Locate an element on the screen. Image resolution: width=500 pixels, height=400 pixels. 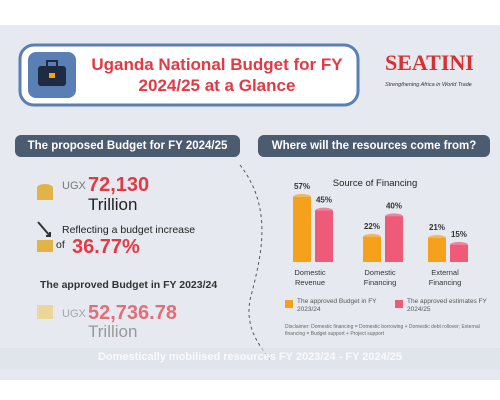
x-tick-label: Domestic Revenue is located at coordinates (310, 277).